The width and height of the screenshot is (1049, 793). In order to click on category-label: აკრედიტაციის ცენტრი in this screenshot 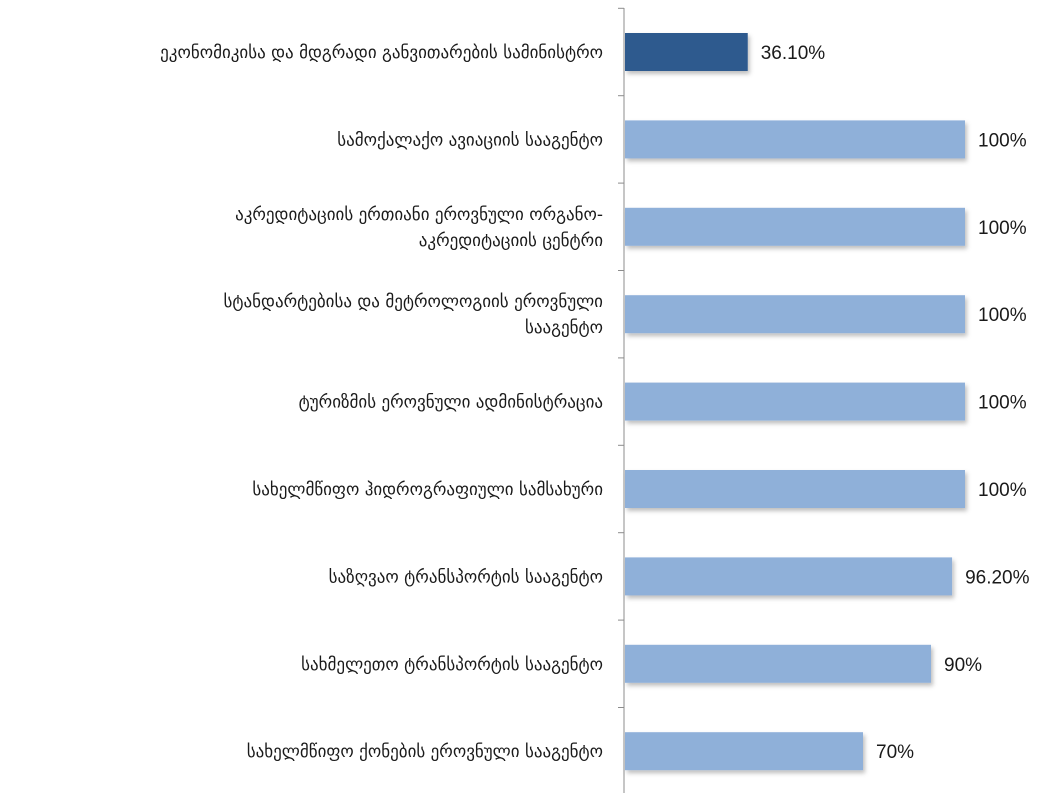, I will do `click(511, 241)`.